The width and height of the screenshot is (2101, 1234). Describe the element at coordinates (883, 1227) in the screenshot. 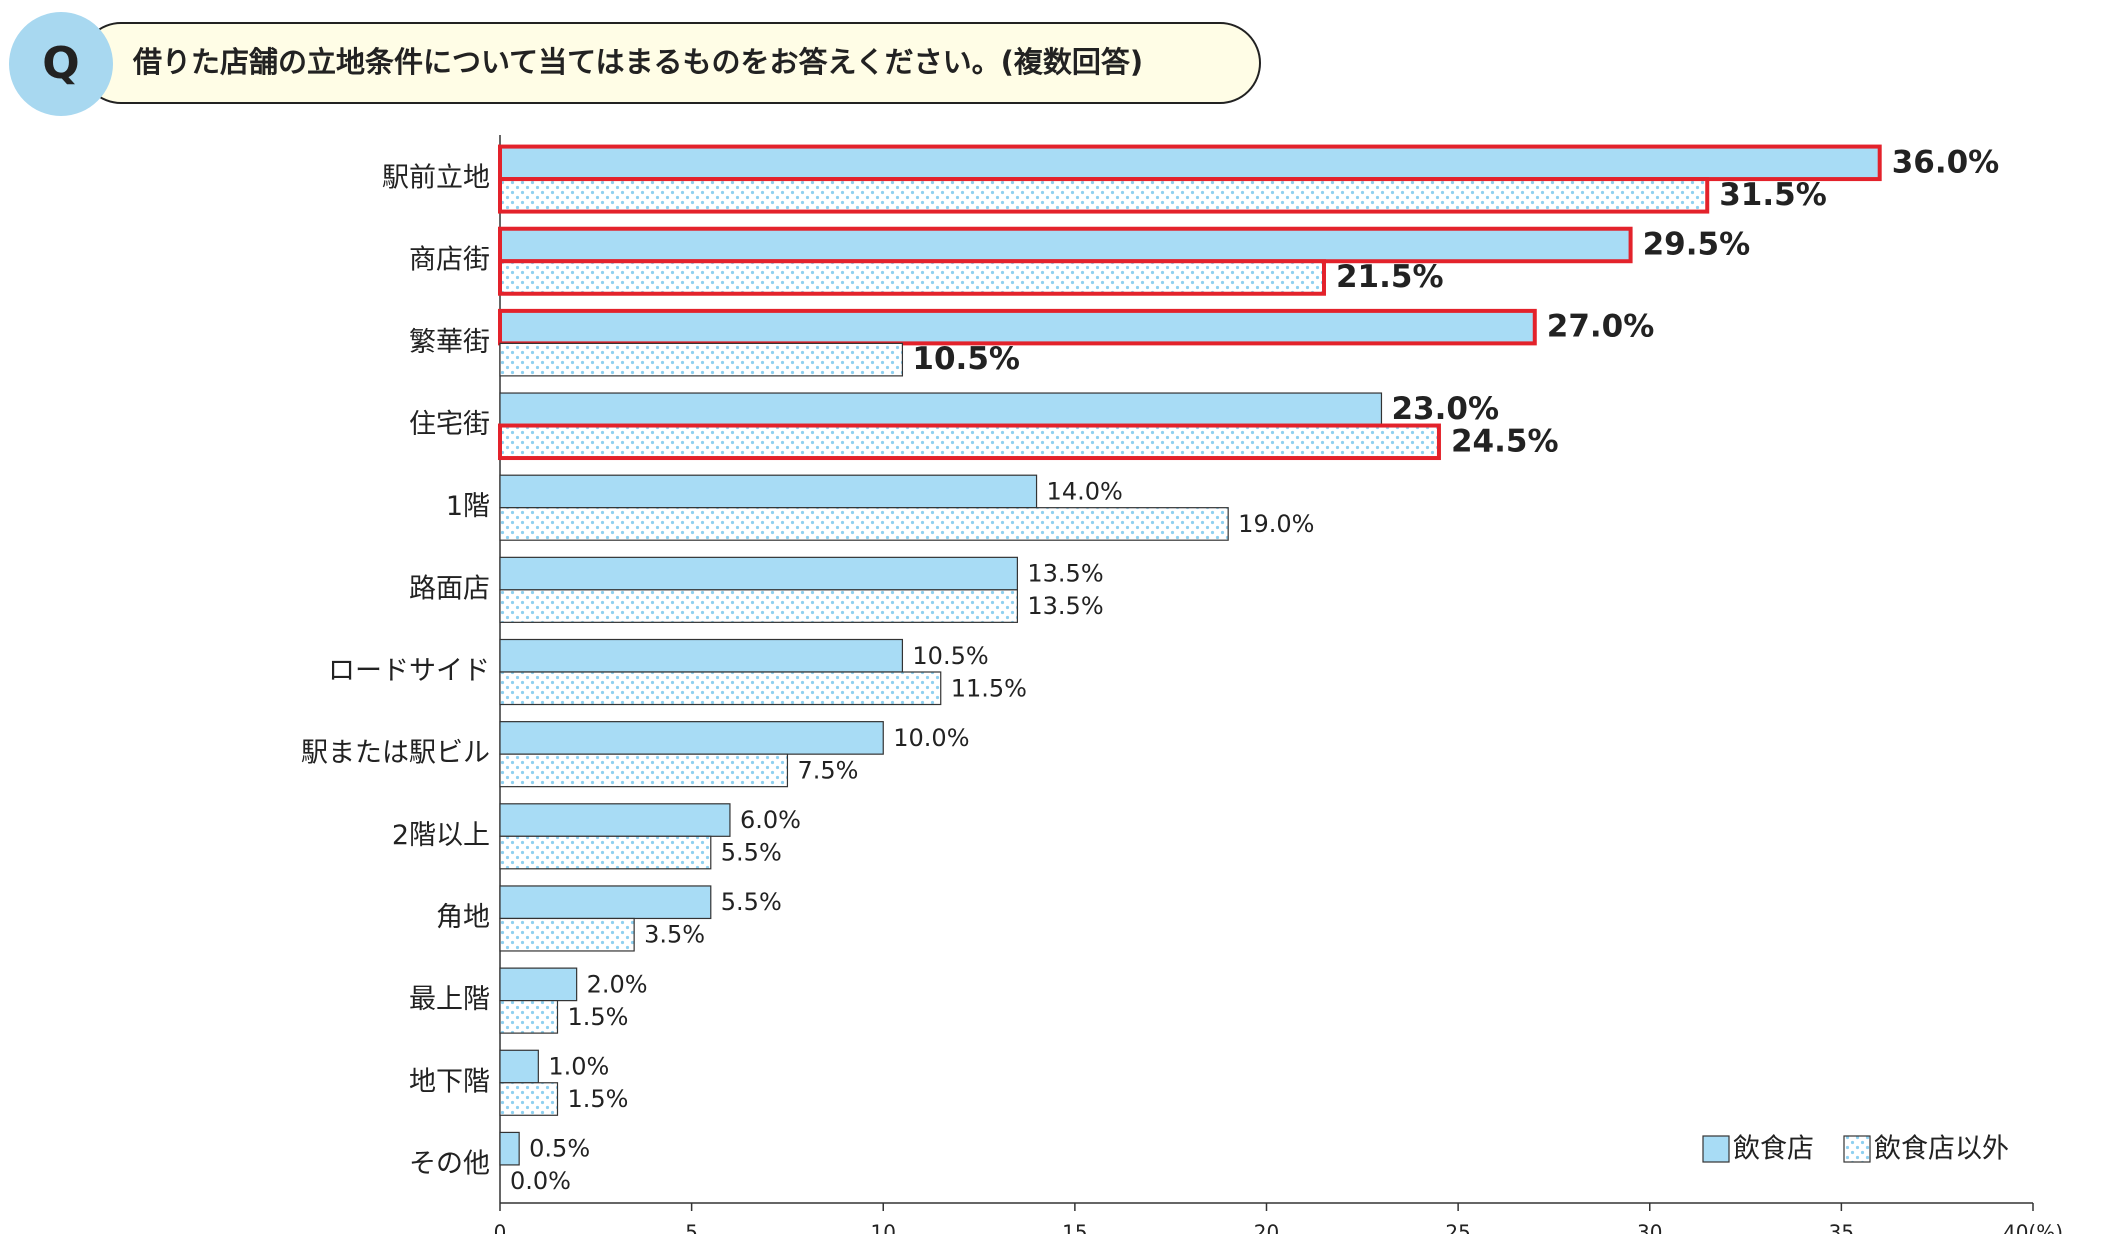

I see `x-tick-label: 10` at that location.